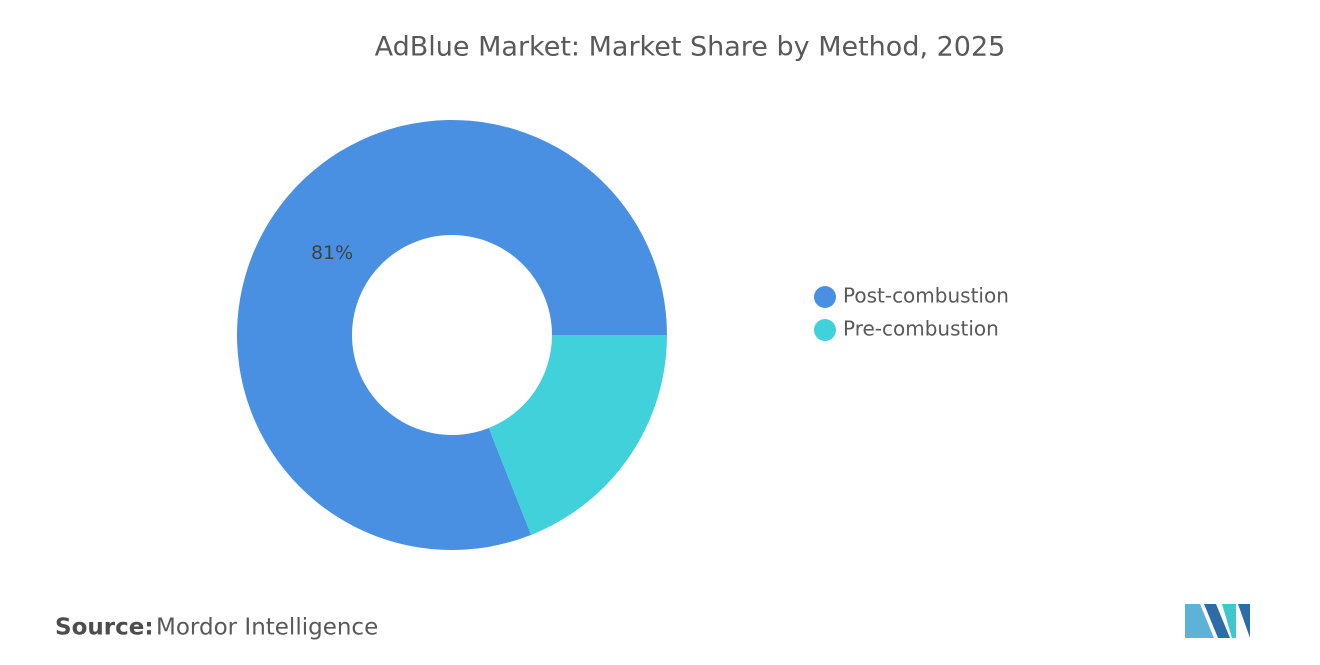  What do you see at coordinates (926, 296) in the screenshot?
I see `legend-label: Post-combustion` at bounding box center [926, 296].